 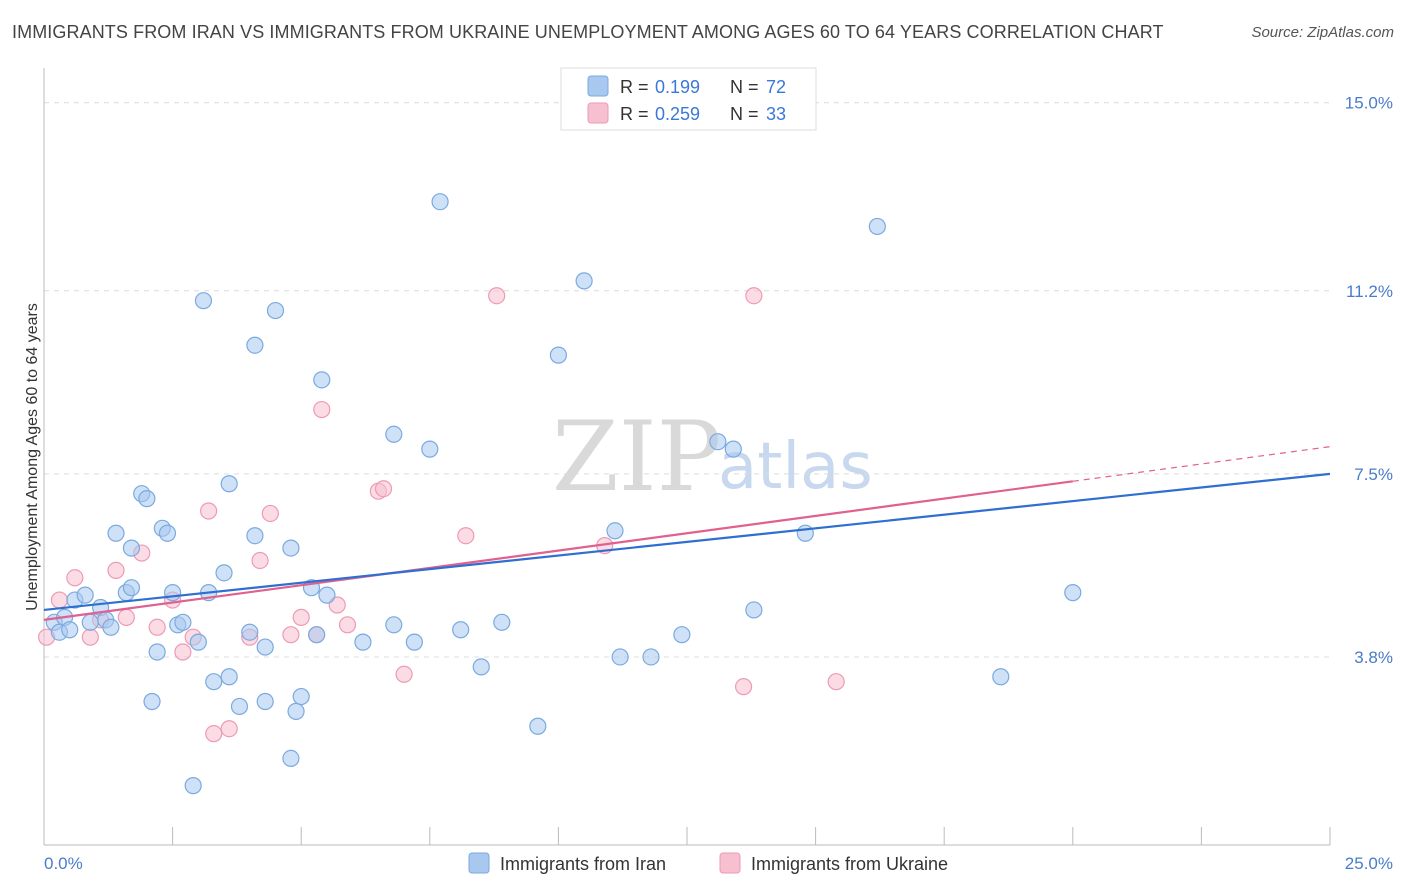 What do you see at coordinates (634, 114) in the screenshot?
I see `legend-r-label-ukraine: R =` at bounding box center [634, 114].